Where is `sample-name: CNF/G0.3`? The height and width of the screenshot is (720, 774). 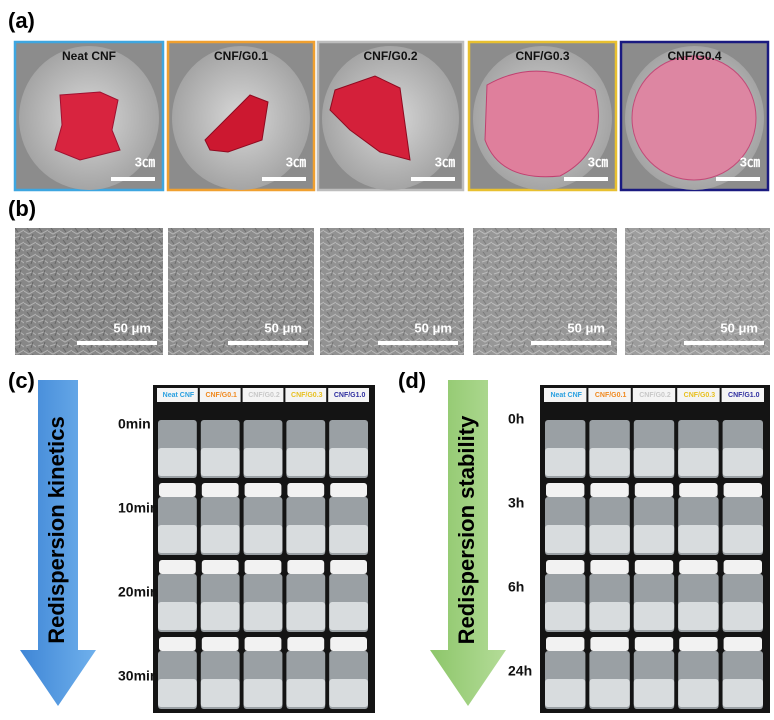
sample-name: CNF/G0.3 is located at coordinates (542, 56).